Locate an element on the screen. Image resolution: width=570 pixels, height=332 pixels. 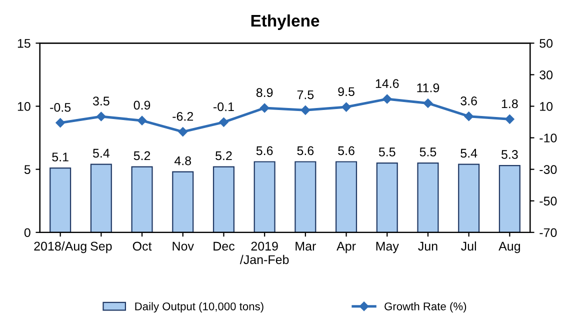
x-tick-label: Nov is located at coordinates (183, 246).